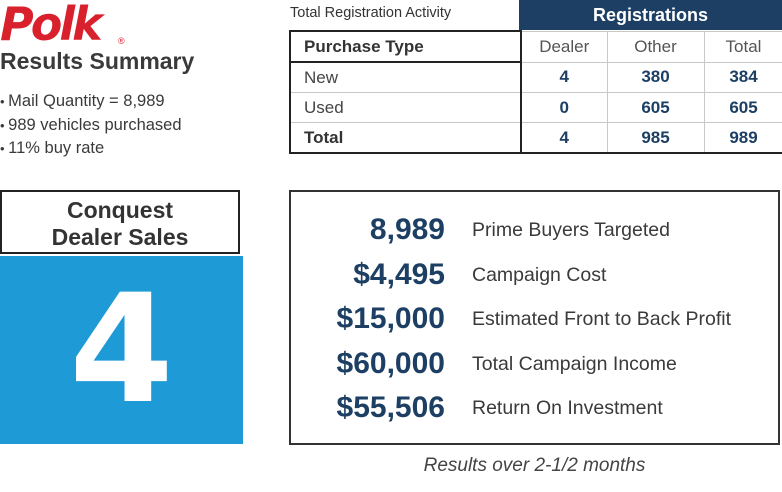 The width and height of the screenshot is (782, 492). I want to click on metric-campaign-income: $60,000 Total Campaign Income, so click(534, 364).